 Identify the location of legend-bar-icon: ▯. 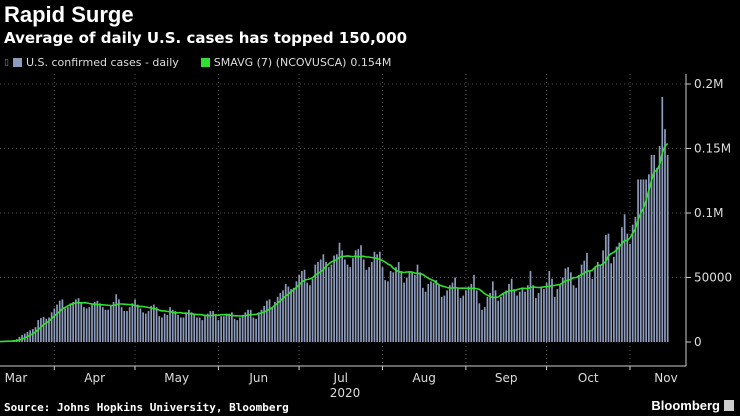
(6, 62).